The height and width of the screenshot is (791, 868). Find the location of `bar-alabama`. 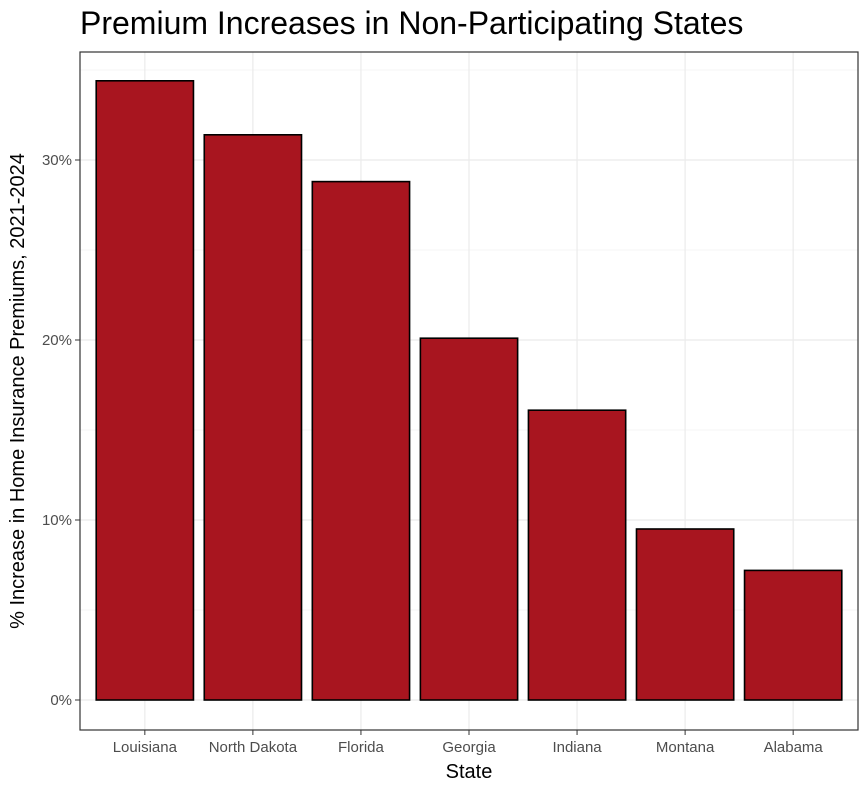

bar-alabama is located at coordinates (793, 635).